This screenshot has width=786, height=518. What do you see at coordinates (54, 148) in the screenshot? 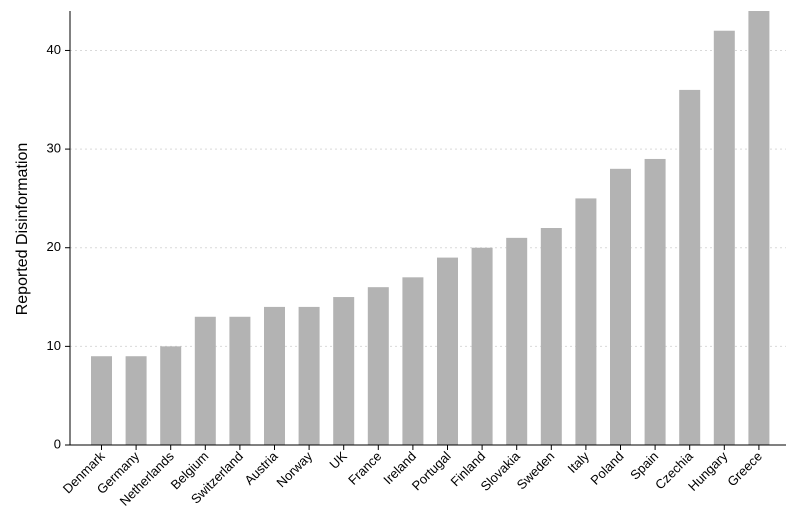
I see `y-tick-label: 30` at bounding box center [54, 148].